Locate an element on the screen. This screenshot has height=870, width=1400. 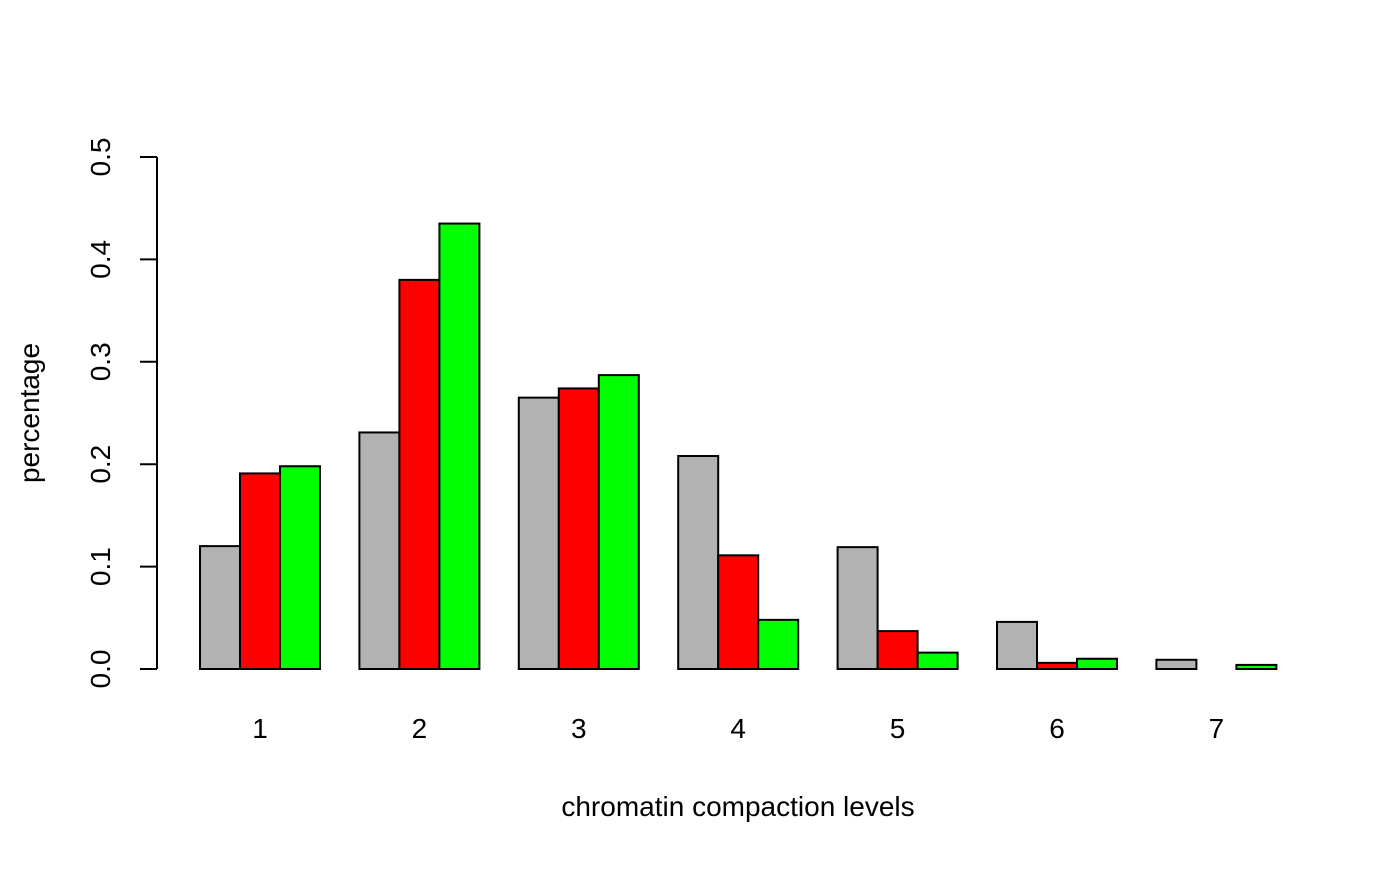
x-category-label: 2 is located at coordinates (420, 728).